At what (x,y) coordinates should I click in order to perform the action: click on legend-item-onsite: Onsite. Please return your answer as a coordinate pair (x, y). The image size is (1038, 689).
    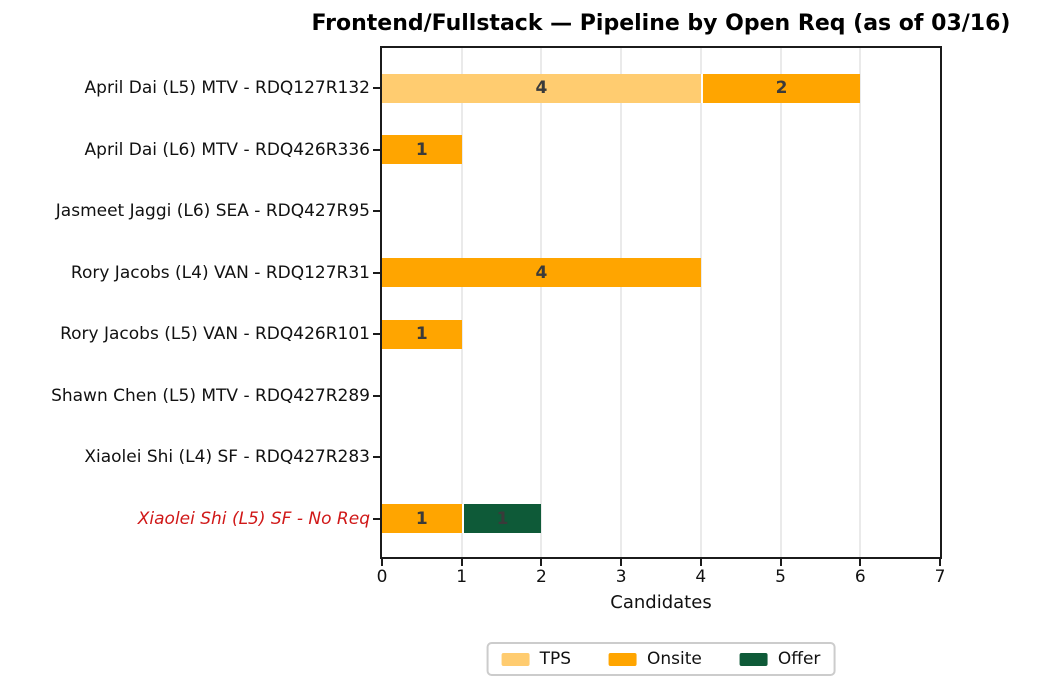
    Looking at the image, I should click on (655, 659).